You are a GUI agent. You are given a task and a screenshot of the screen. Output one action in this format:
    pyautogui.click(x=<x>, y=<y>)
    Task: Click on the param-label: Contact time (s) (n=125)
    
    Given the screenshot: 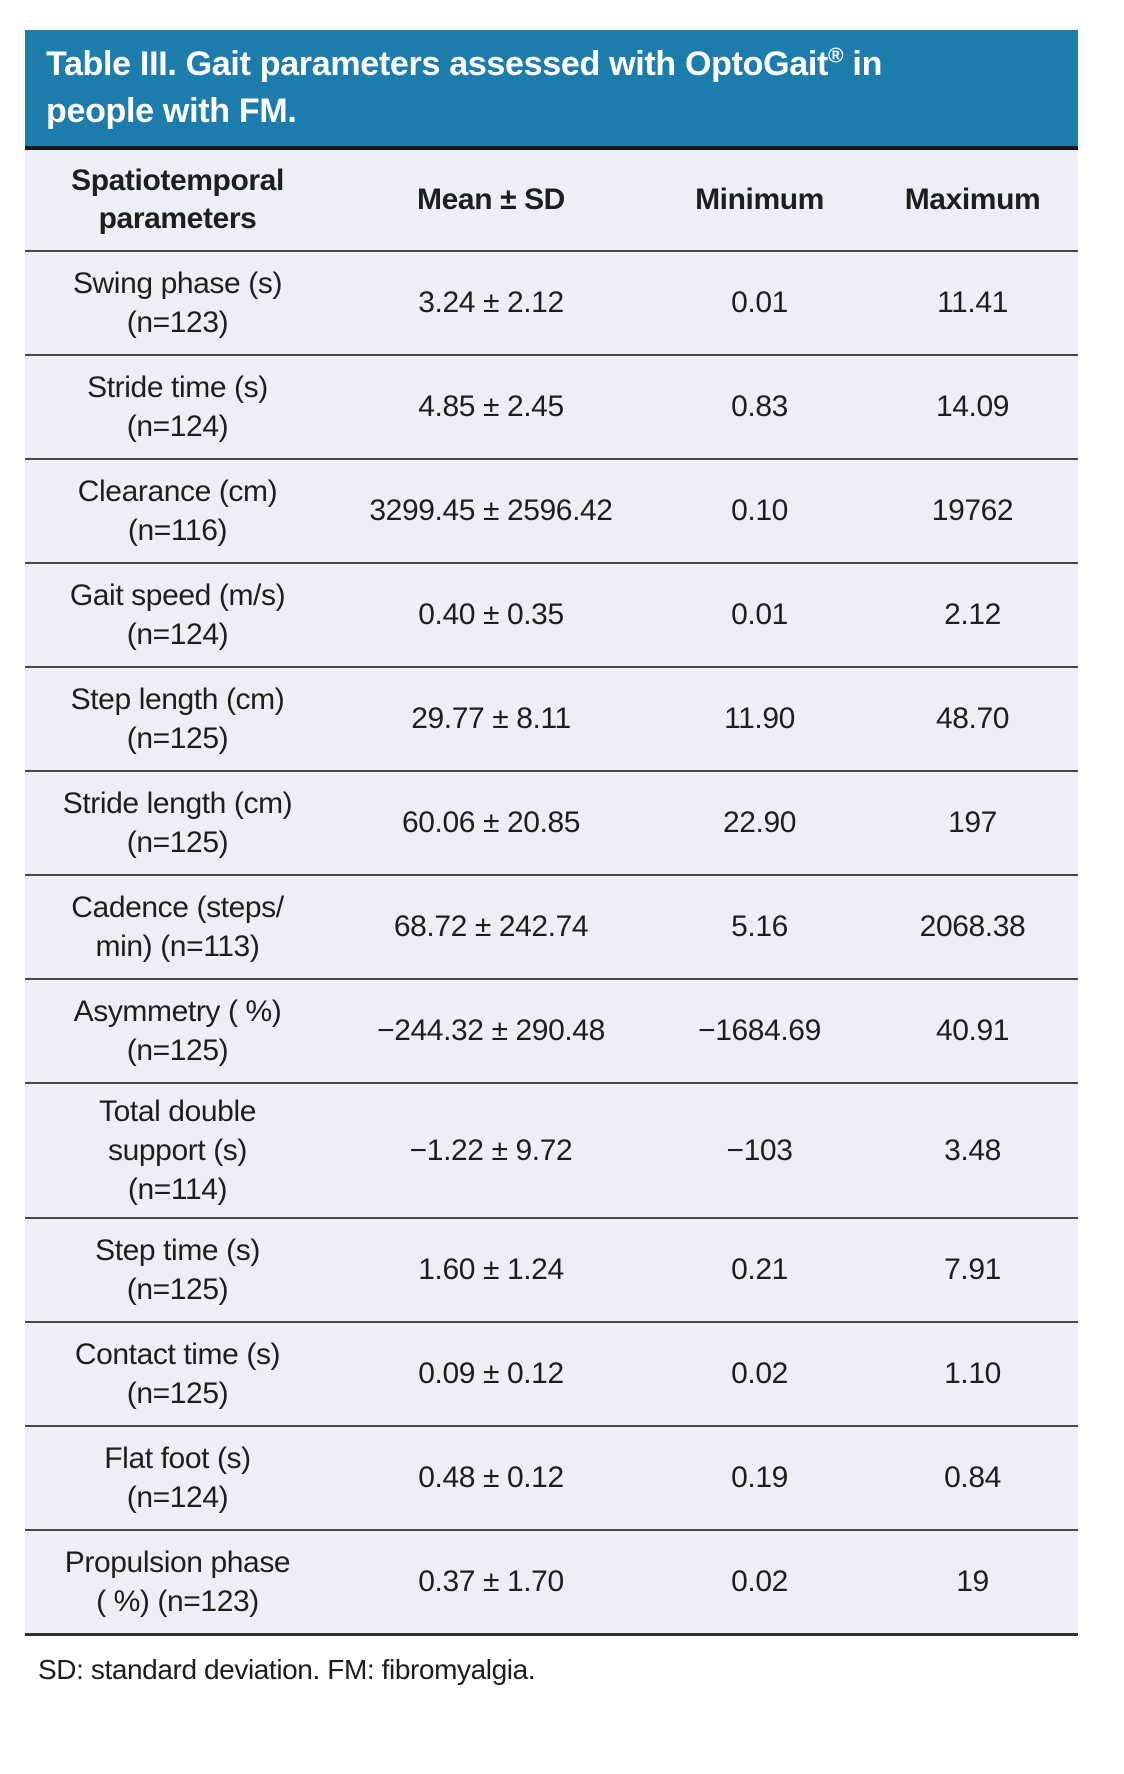 What is the action you would take?
    pyautogui.click(x=177, y=1374)
    